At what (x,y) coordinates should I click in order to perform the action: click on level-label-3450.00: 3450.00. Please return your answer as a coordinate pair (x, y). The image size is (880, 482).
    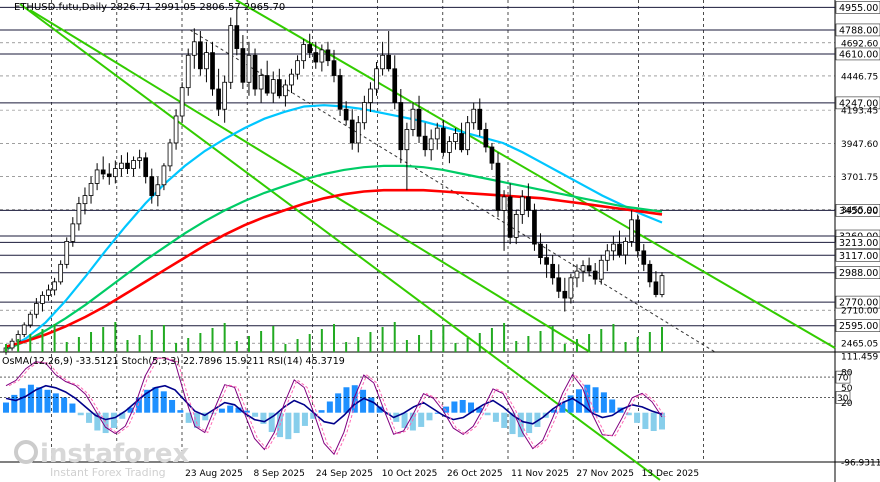
    Looking at the image, I should click on (858, 211).